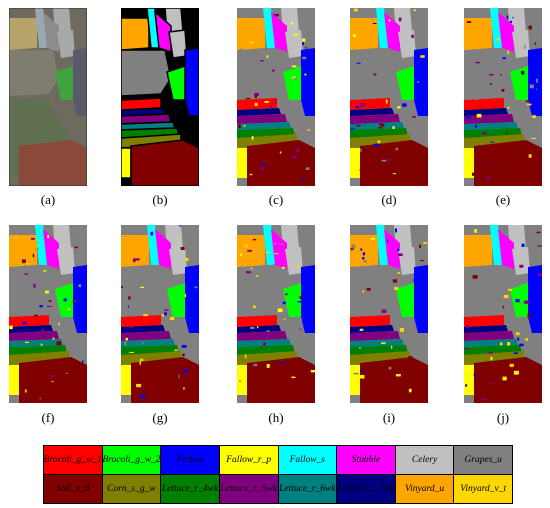 This screenshot has width=550, height=508. What do you see at coordinates (503, 314) in the screenshot?
I see `panel-j` at bounding box center [503, 314].